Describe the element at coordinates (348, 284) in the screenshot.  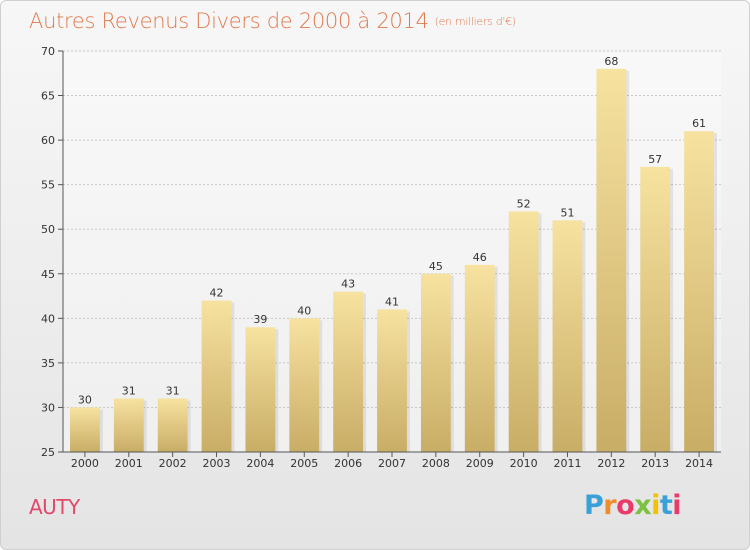
I see `data-label: 43` at that location.